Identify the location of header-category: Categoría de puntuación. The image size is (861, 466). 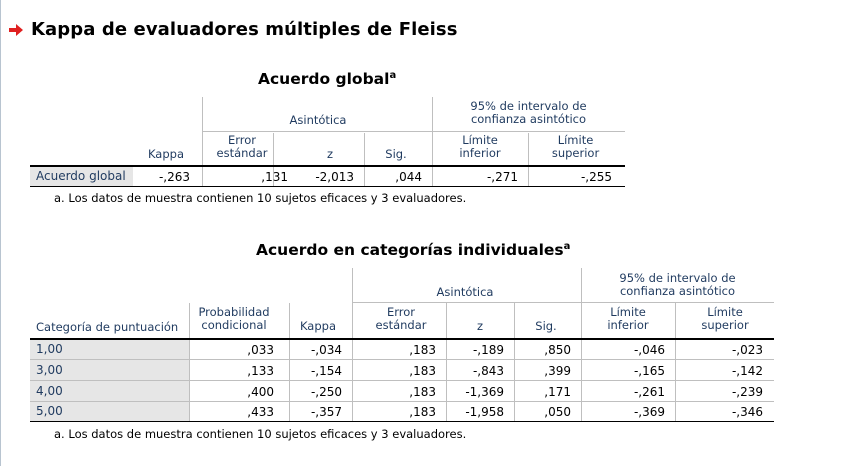
(107, 327).